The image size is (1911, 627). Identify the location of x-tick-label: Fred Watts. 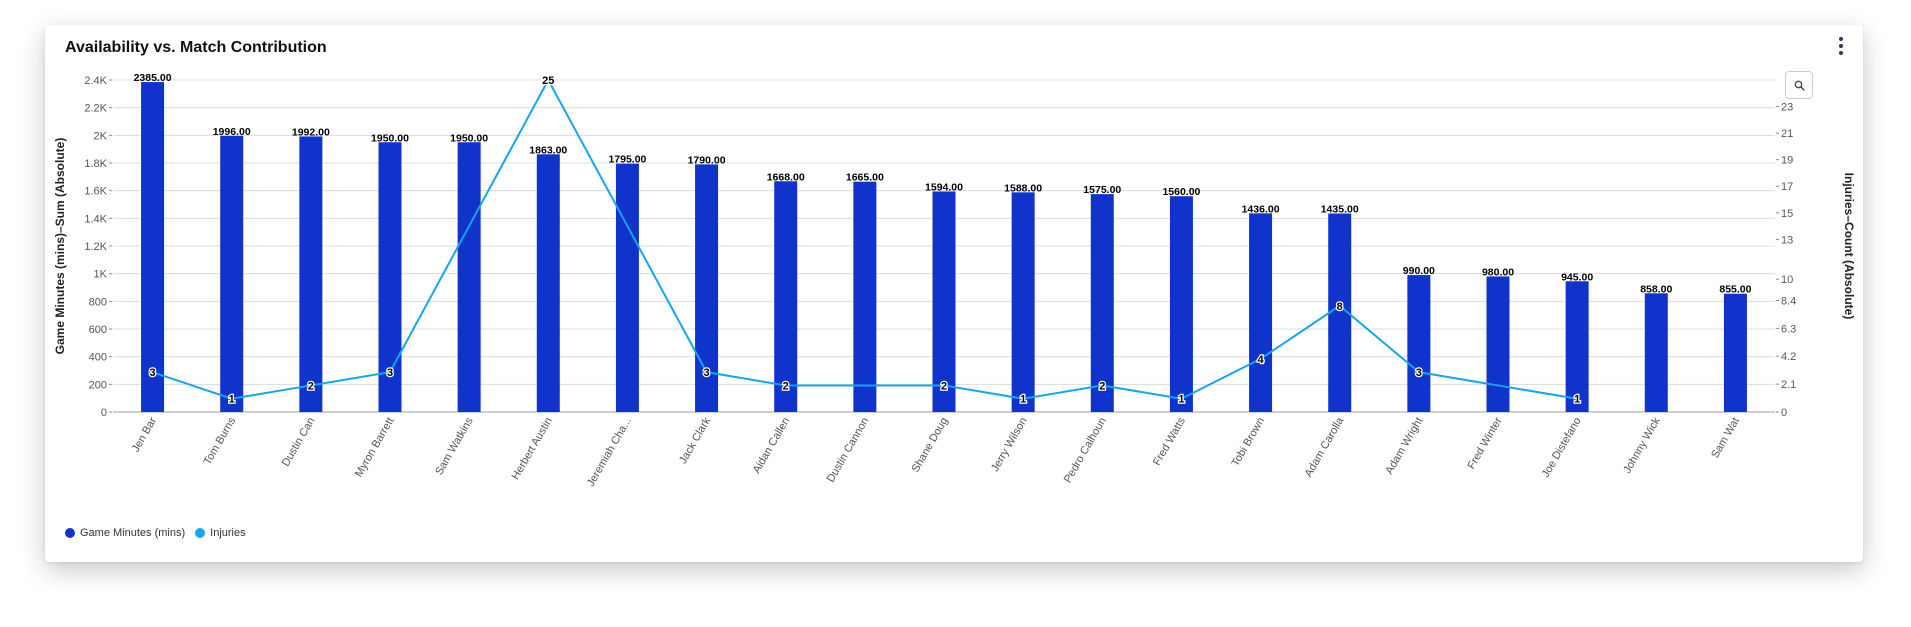
(1169, 441).